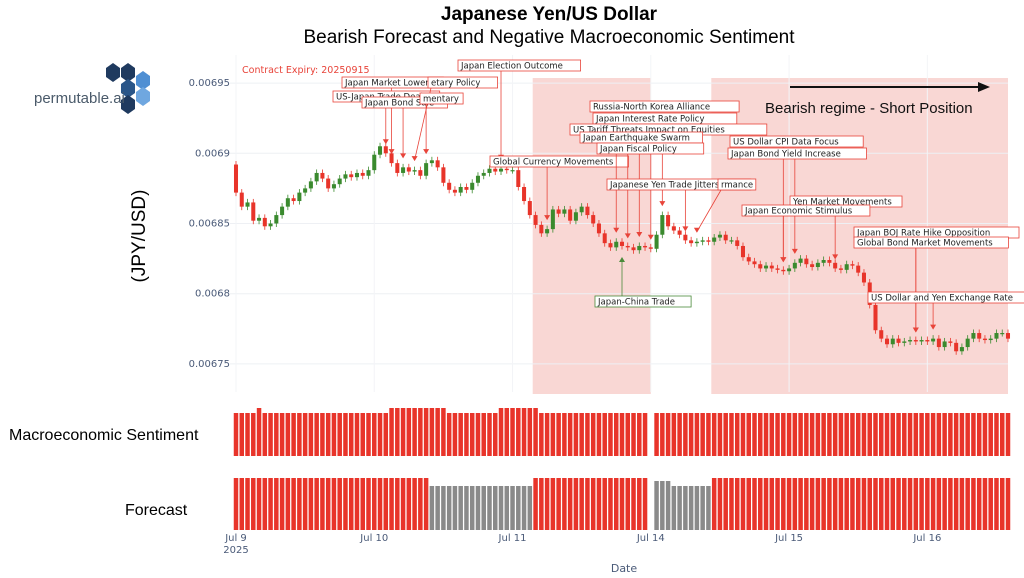 The height and width of the screenshot is (578, 1024). Describe the element at coordinates (798, 212) in the screenshot. I see `annotation-text: Japan Economic Stimulus` at that location.